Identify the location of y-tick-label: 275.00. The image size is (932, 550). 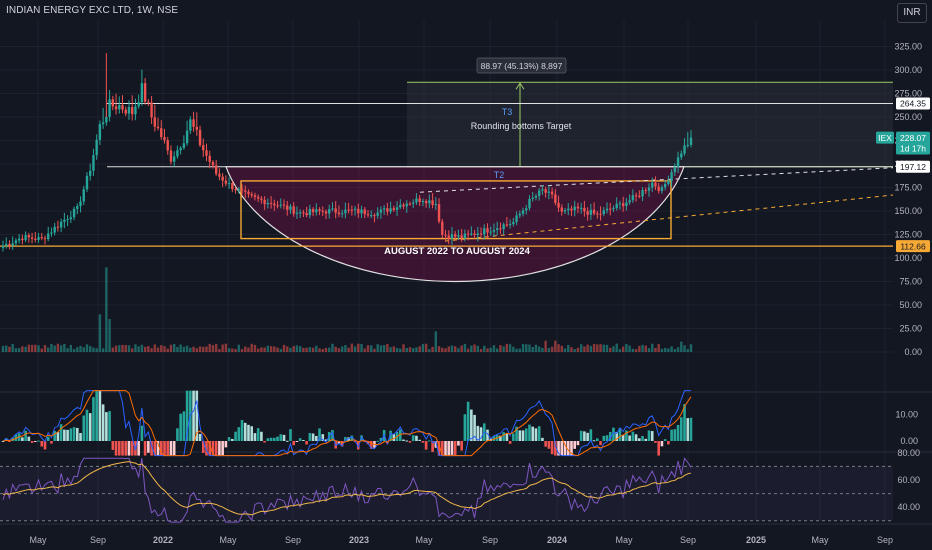
(908, 94).